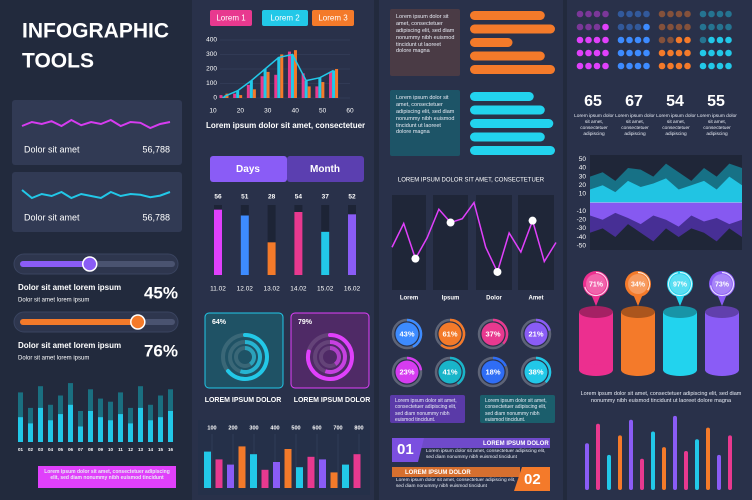 Image resolution: width=752 pixels, height=500 pixels. Describe the element at coordinates (582, 219) in the screenshot. I see `y-tick-label: -20` at that location.